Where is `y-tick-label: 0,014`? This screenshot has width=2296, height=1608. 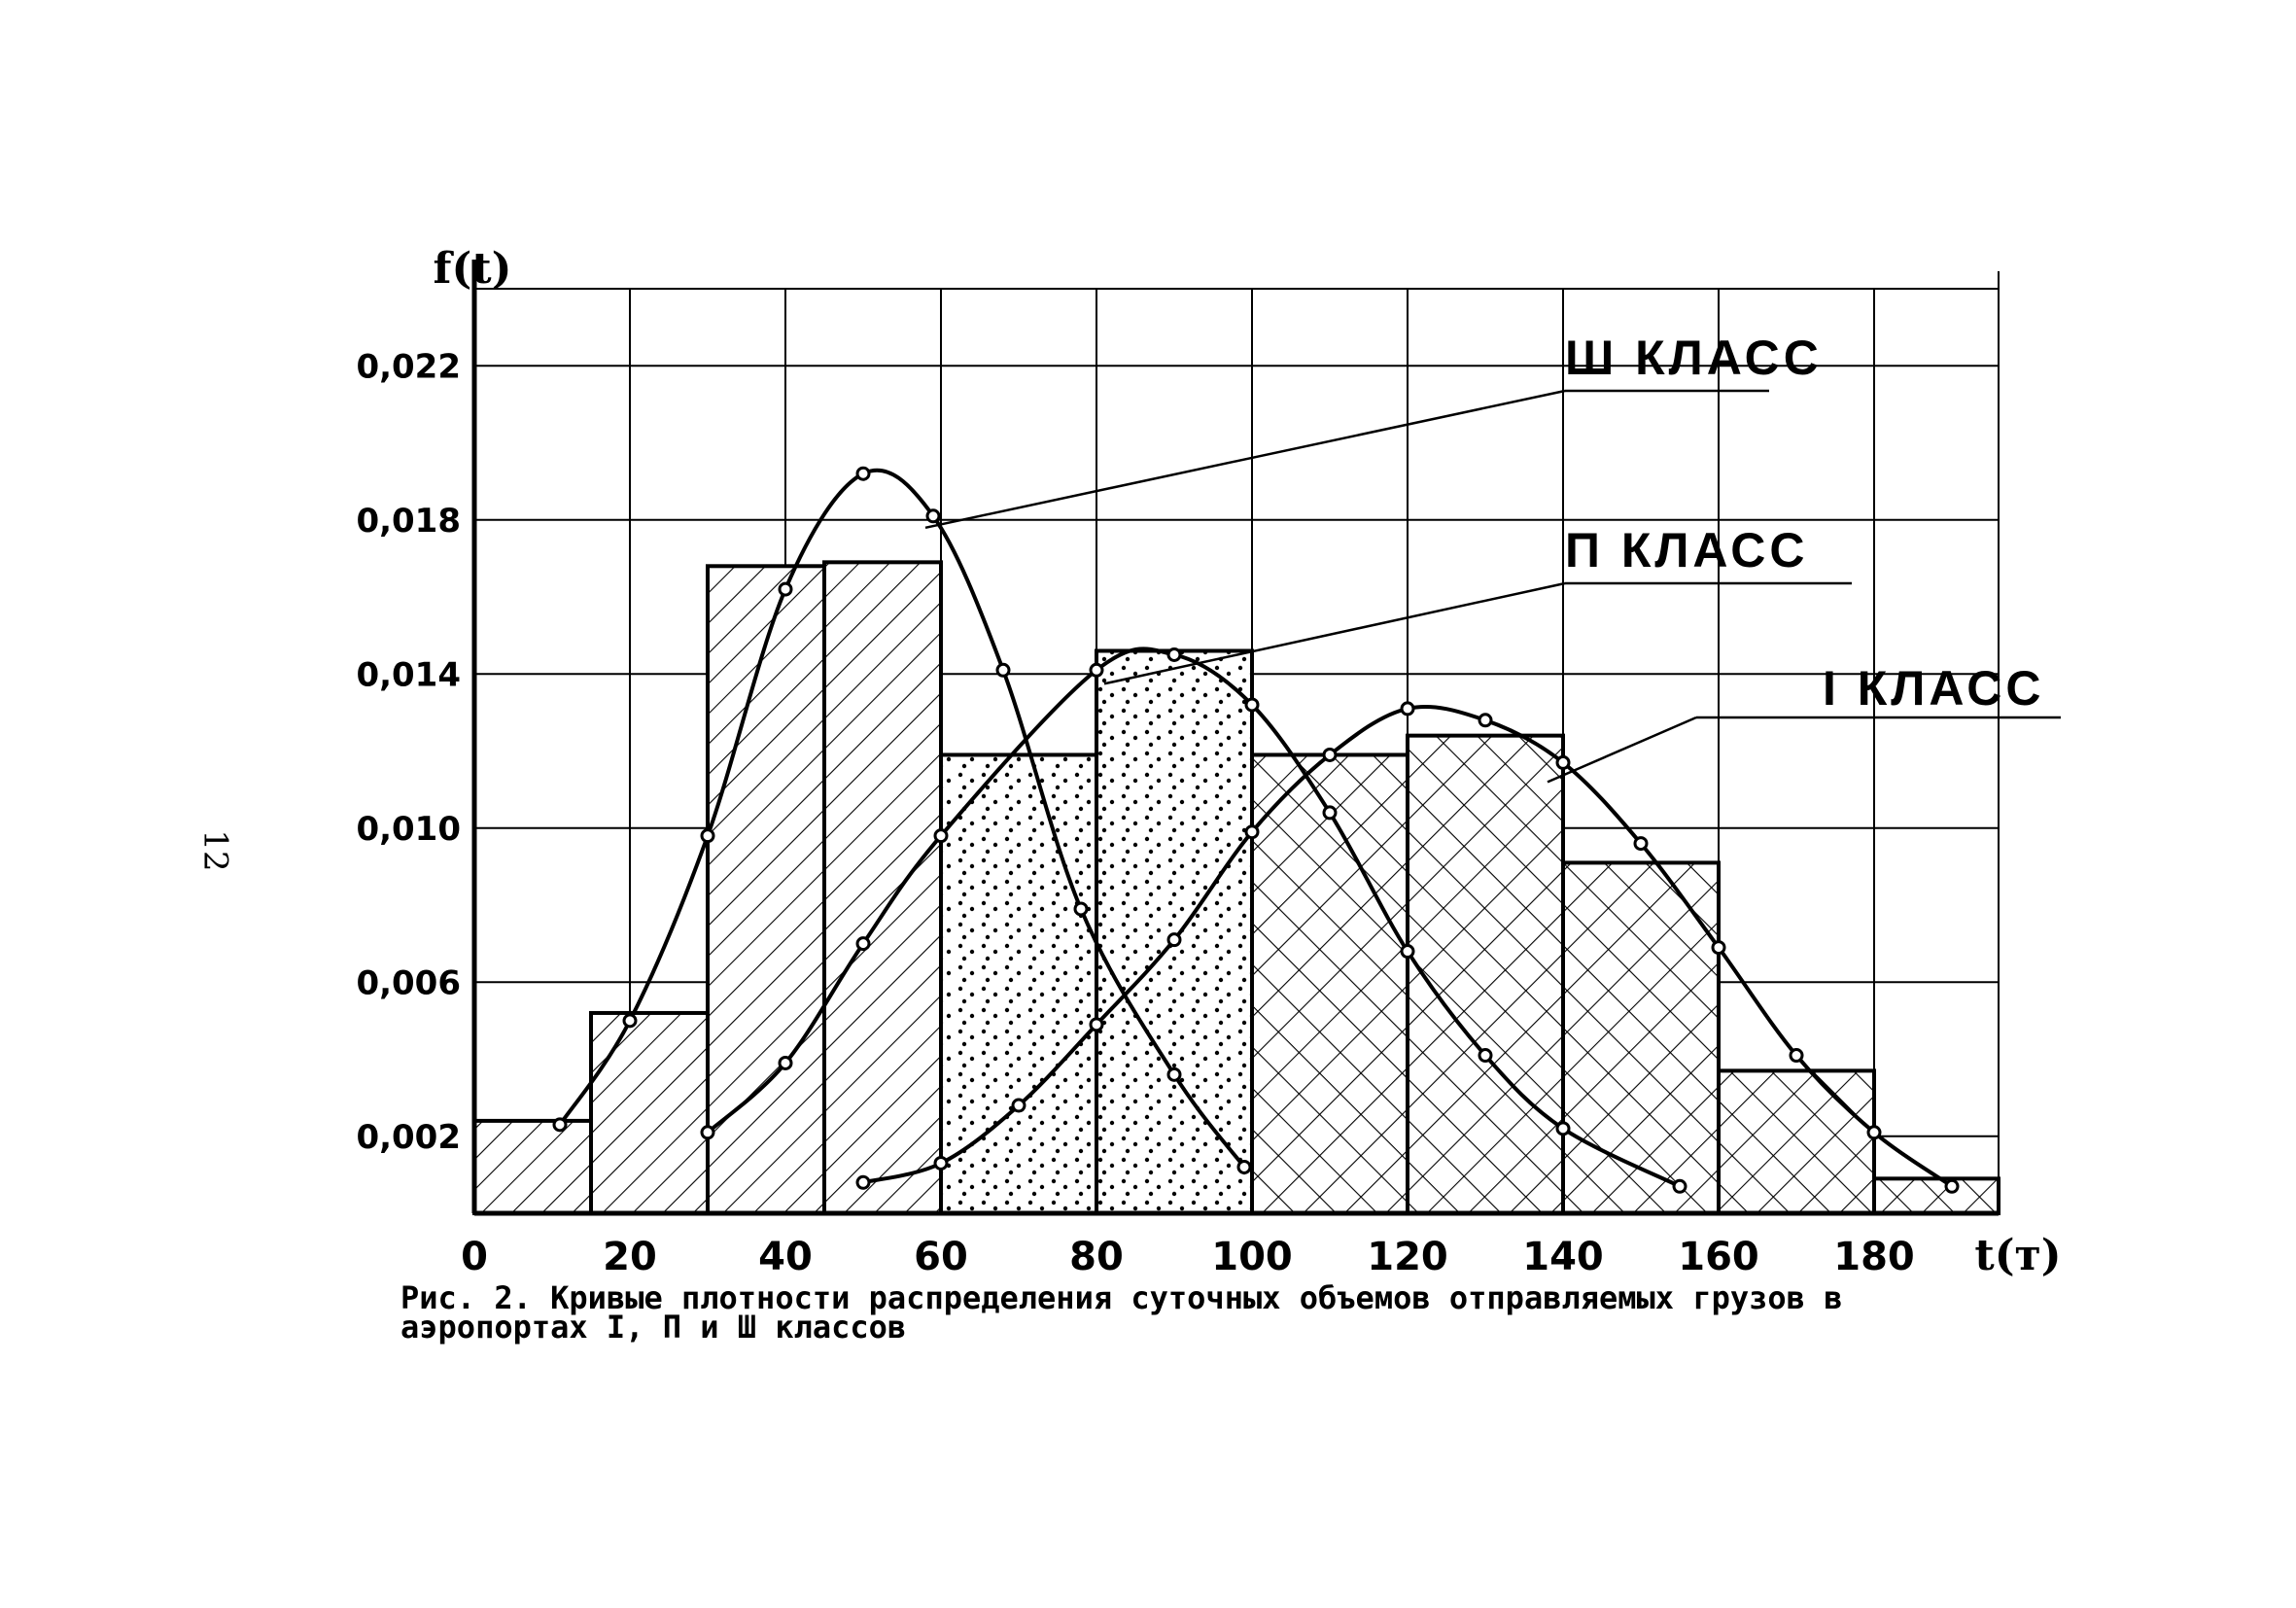
y-tick-label: 0,014 is located at coordinates (408, 674).